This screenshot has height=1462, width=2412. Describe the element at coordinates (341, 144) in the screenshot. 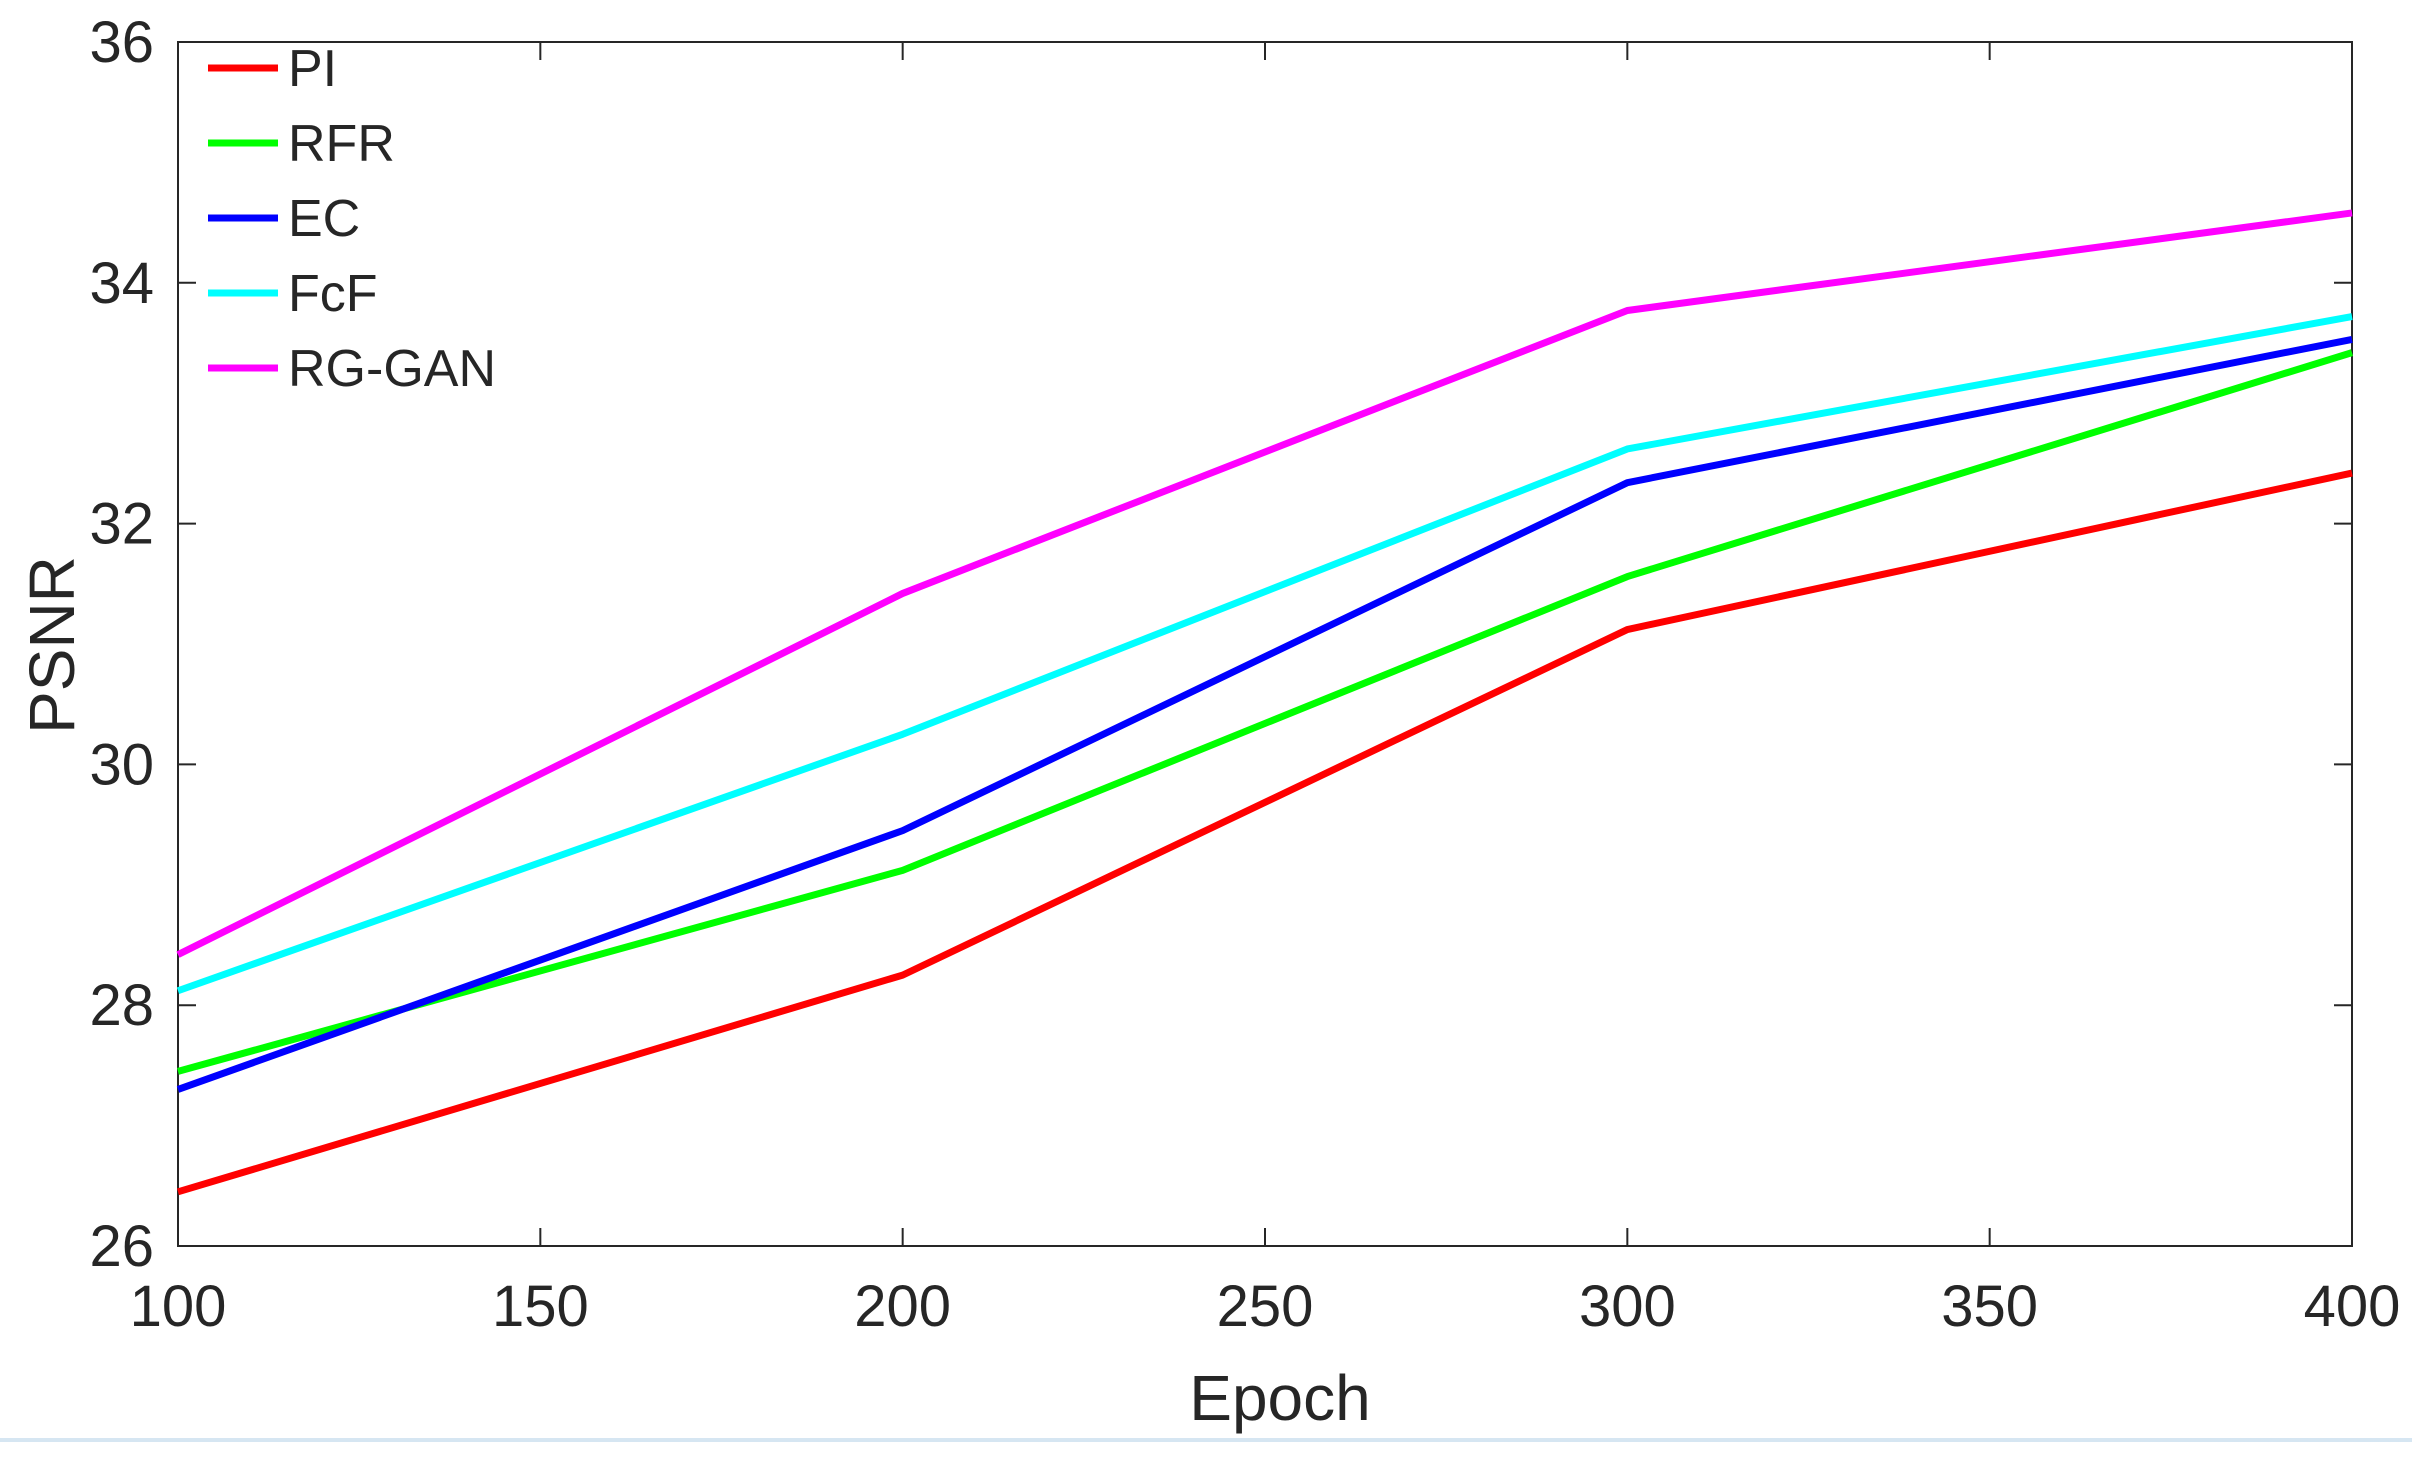

I see `legend-label-rfr: RFR` at that location.